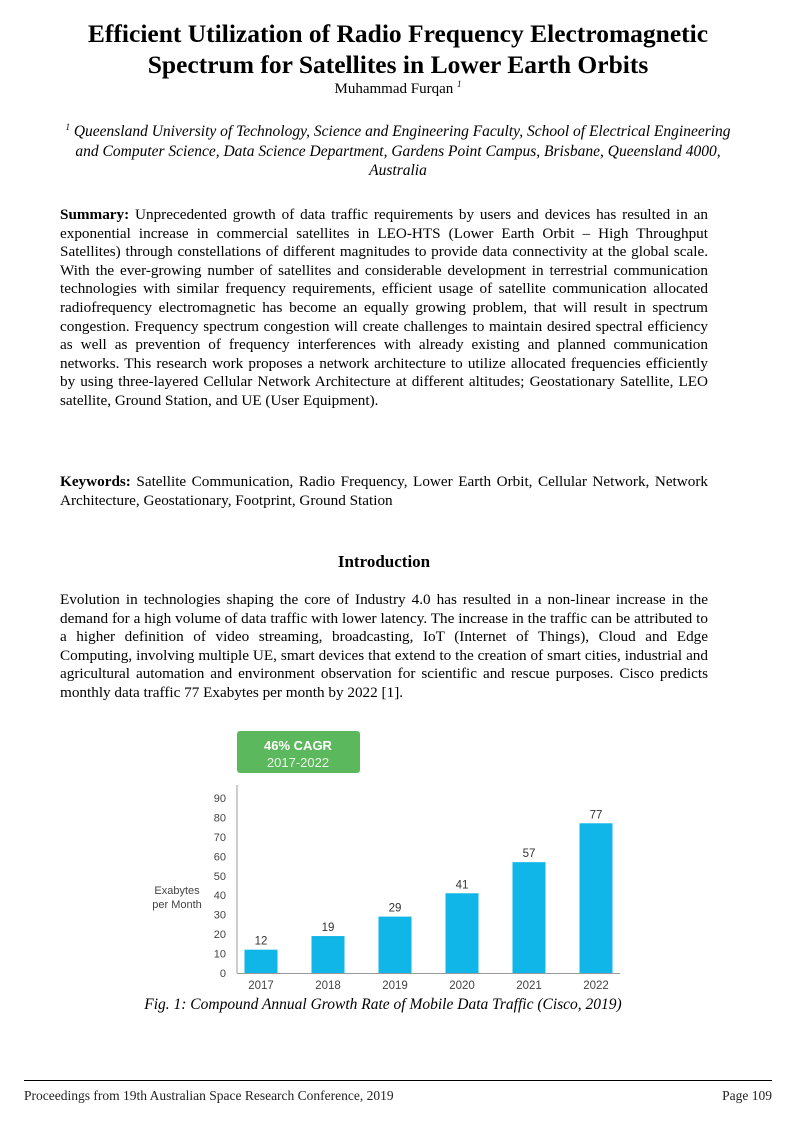 The image size is (796, 1127). I want to click on bar-2022, so click(596, 898).